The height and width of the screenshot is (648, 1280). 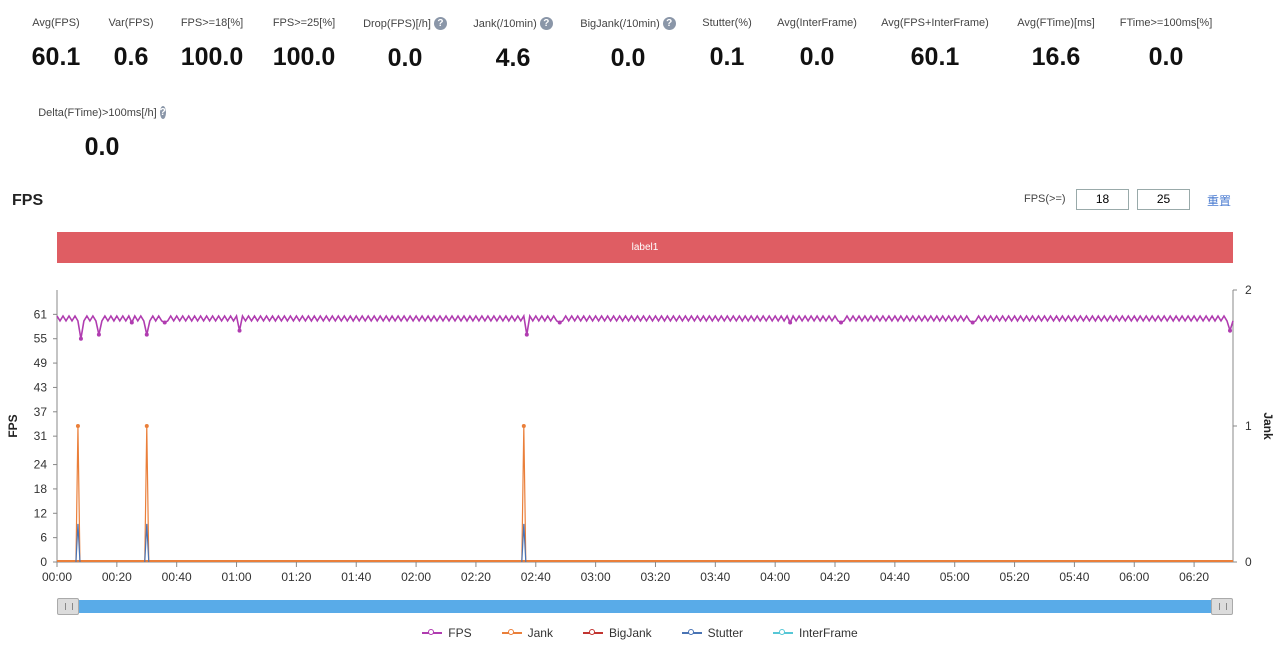 I want to click on stat-label: Drop(FPS)[/h]?, so click(x=405, y=23).